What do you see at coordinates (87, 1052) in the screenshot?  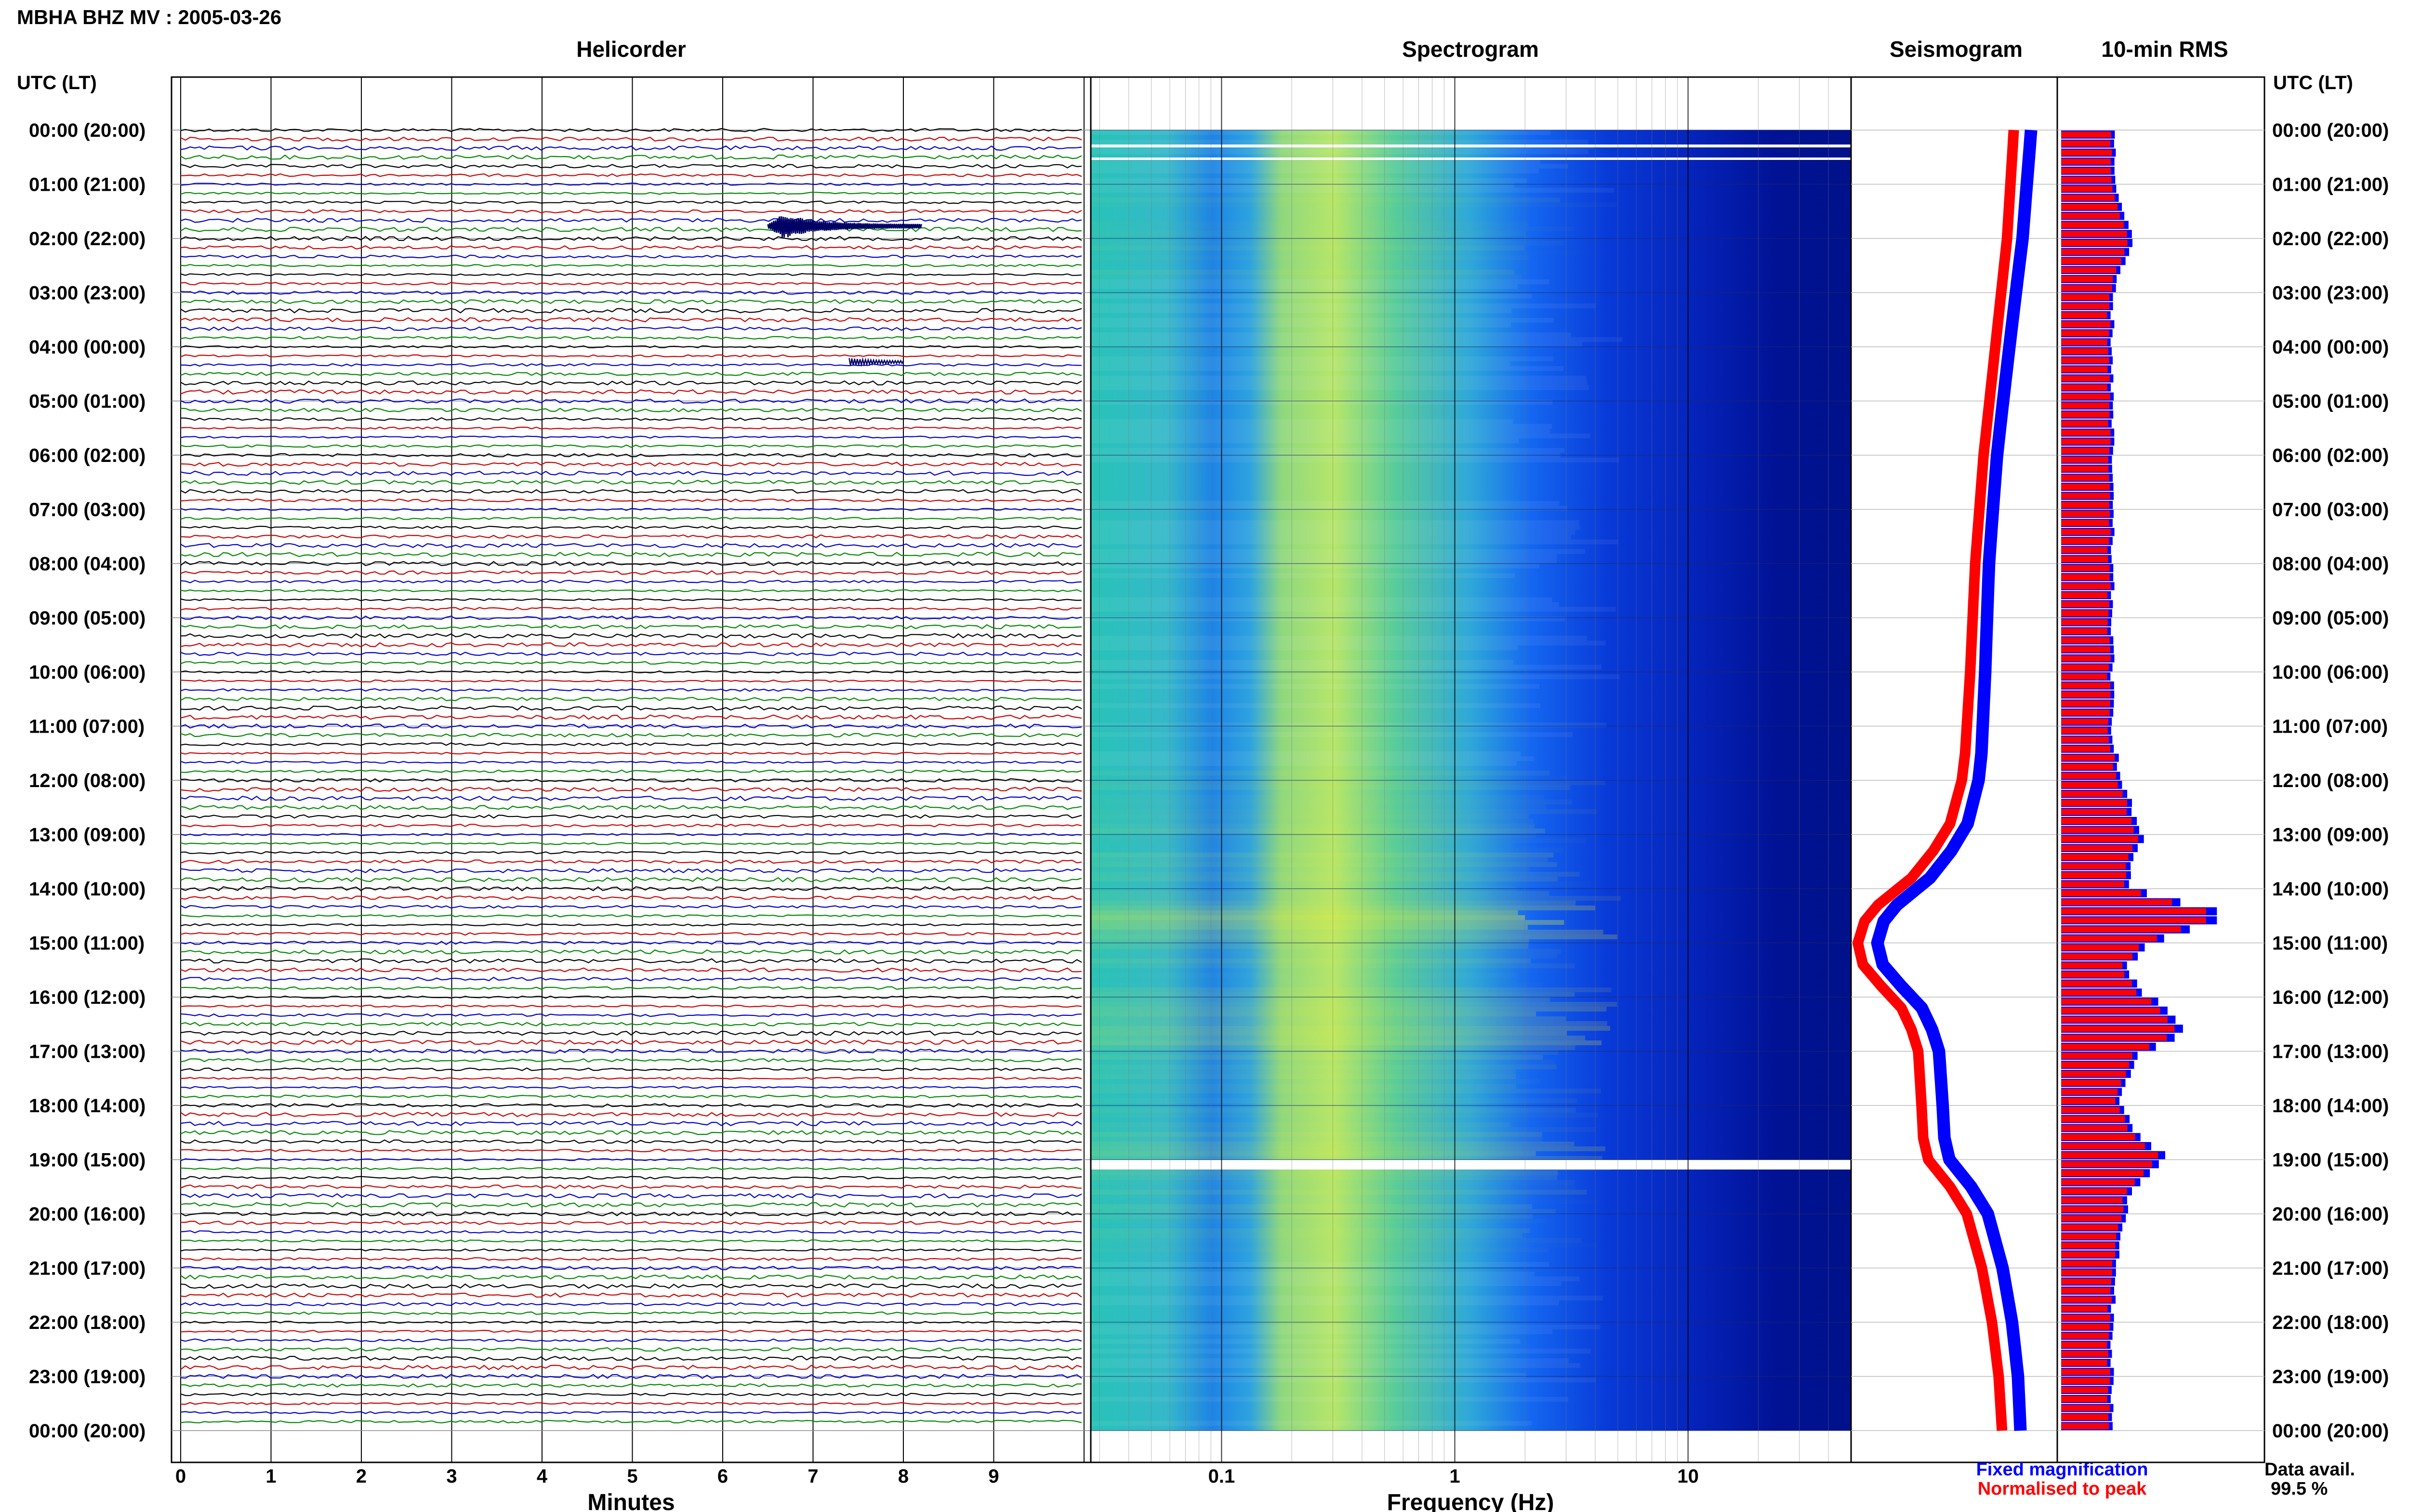 I see `time-label-left: 17:00 (13:00)` at bounding box center [87, 1052].